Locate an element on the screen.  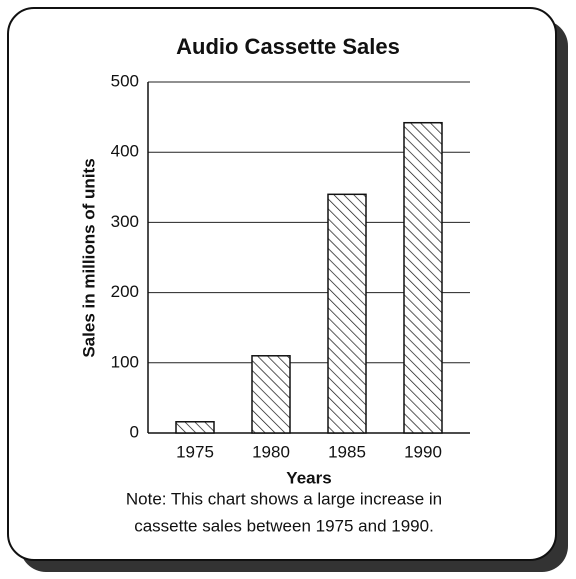
y-tick-label: 300 is located at coordinates (125, 221).